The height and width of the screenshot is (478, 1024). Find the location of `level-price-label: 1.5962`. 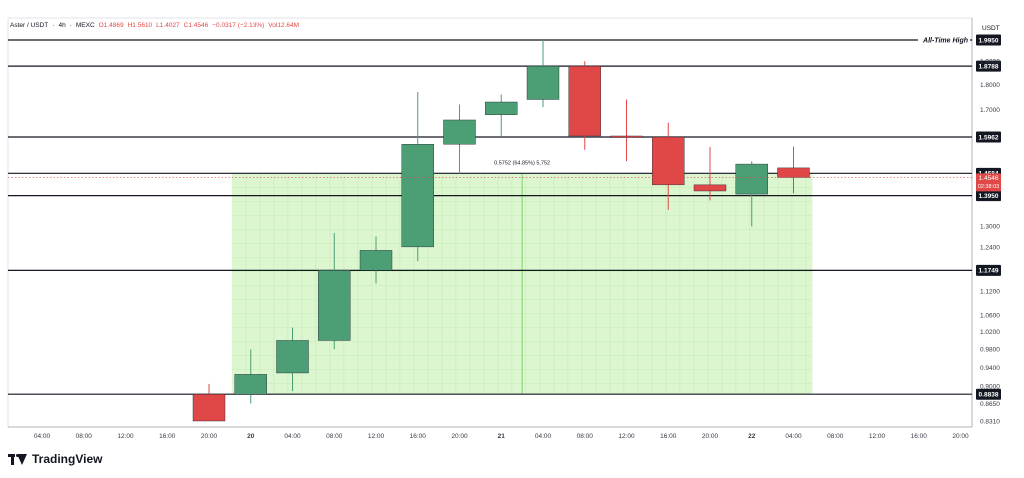

level-price-label: 1.5962 is located at coordinates (989, 137).